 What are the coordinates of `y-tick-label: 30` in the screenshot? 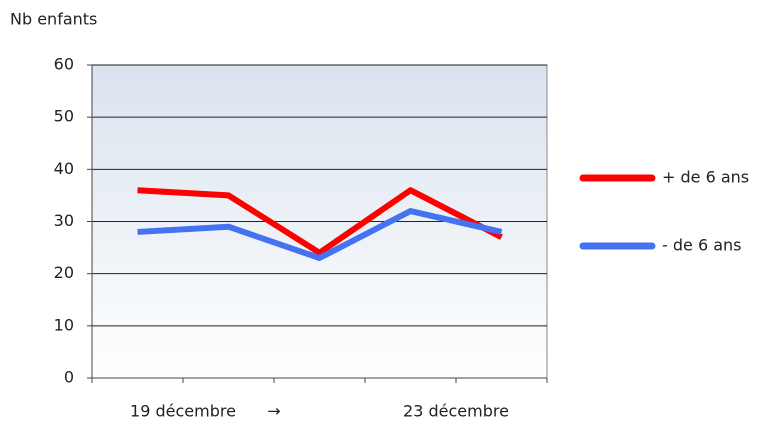 It's located at (64, 220).